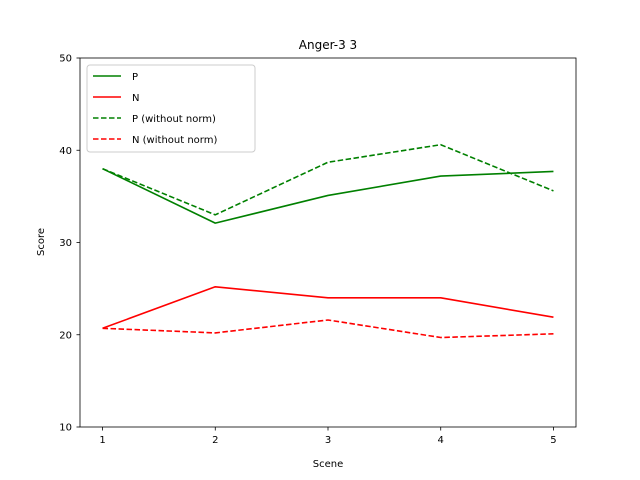 This screenshot has height=480, width=640. Describe the element at coordinates (102, 440) in the screenshot. I see `x-tick-label: 1` at that location.